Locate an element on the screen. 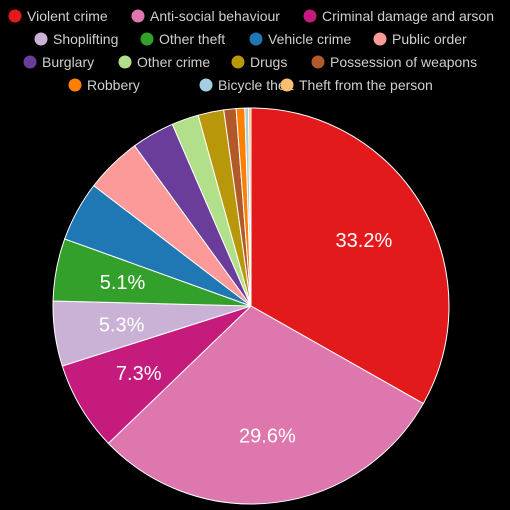 This screenshot has width=510, height=510. legend-label: Drugs is located at coordinates (268, 62).